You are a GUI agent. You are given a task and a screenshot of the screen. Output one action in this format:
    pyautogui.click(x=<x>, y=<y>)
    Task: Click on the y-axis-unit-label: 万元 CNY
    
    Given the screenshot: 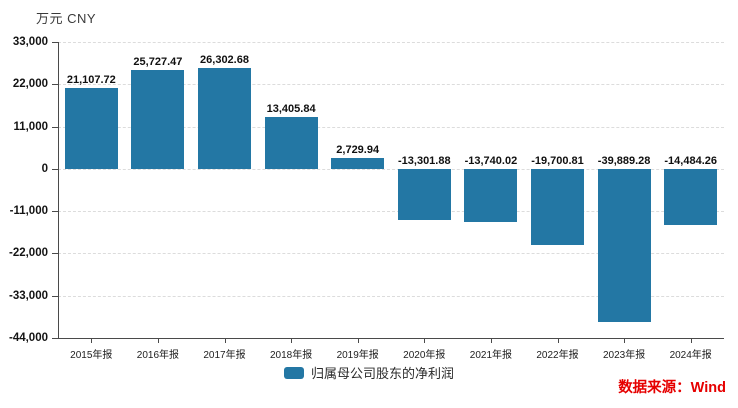 What is the action you would take?
    pyautogui.click(x=66, y=18)
    